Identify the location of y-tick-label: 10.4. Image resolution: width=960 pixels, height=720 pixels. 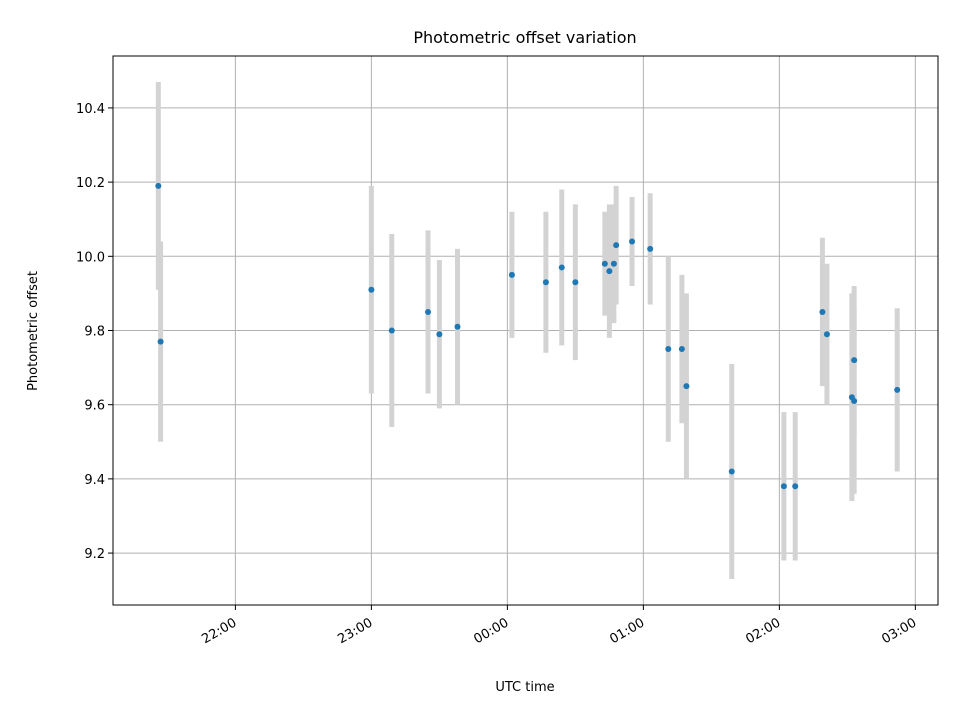
(90, 109).